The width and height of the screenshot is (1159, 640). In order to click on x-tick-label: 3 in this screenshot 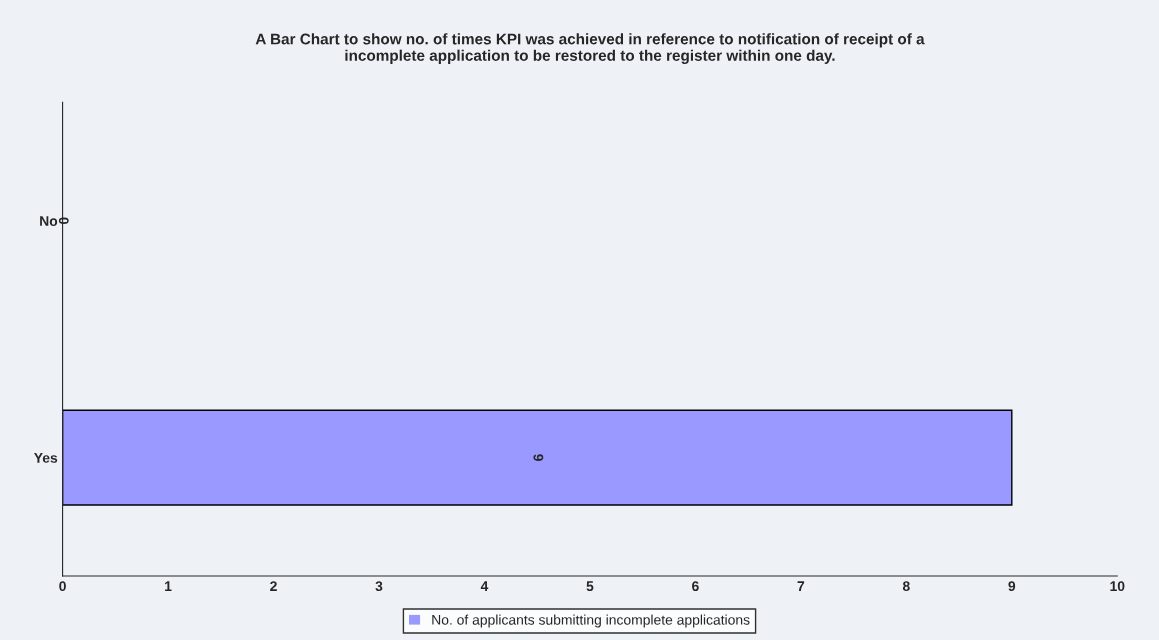, I will do `click(379, 586)`.